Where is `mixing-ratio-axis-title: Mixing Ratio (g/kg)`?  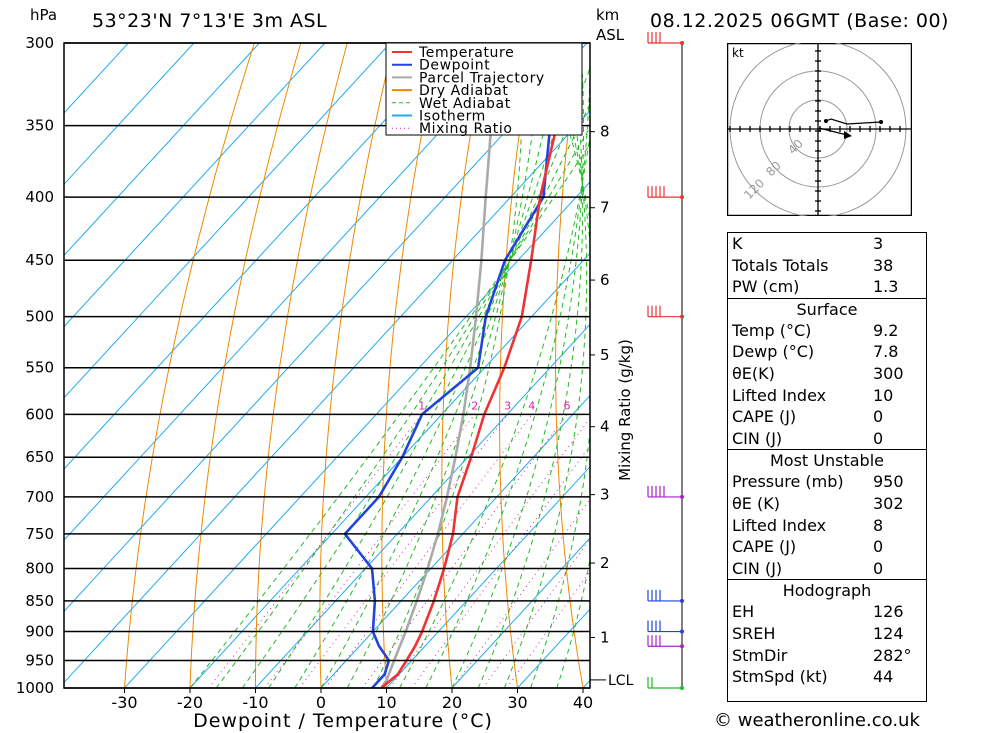 mixing-ratio-axis-title: Mixing Ratio (g/kg) is located at coordinates (625, 410).